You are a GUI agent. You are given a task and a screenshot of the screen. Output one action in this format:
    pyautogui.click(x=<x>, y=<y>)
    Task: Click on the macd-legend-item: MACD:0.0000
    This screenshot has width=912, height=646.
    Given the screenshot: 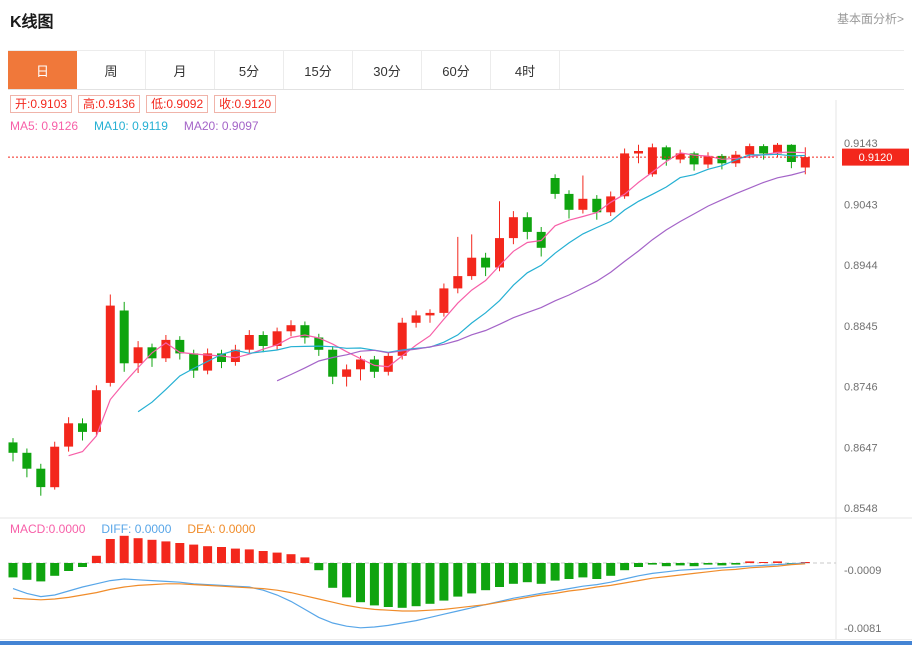 What is the action you would take?
    pyautogui.click(x=48, y=529)
    